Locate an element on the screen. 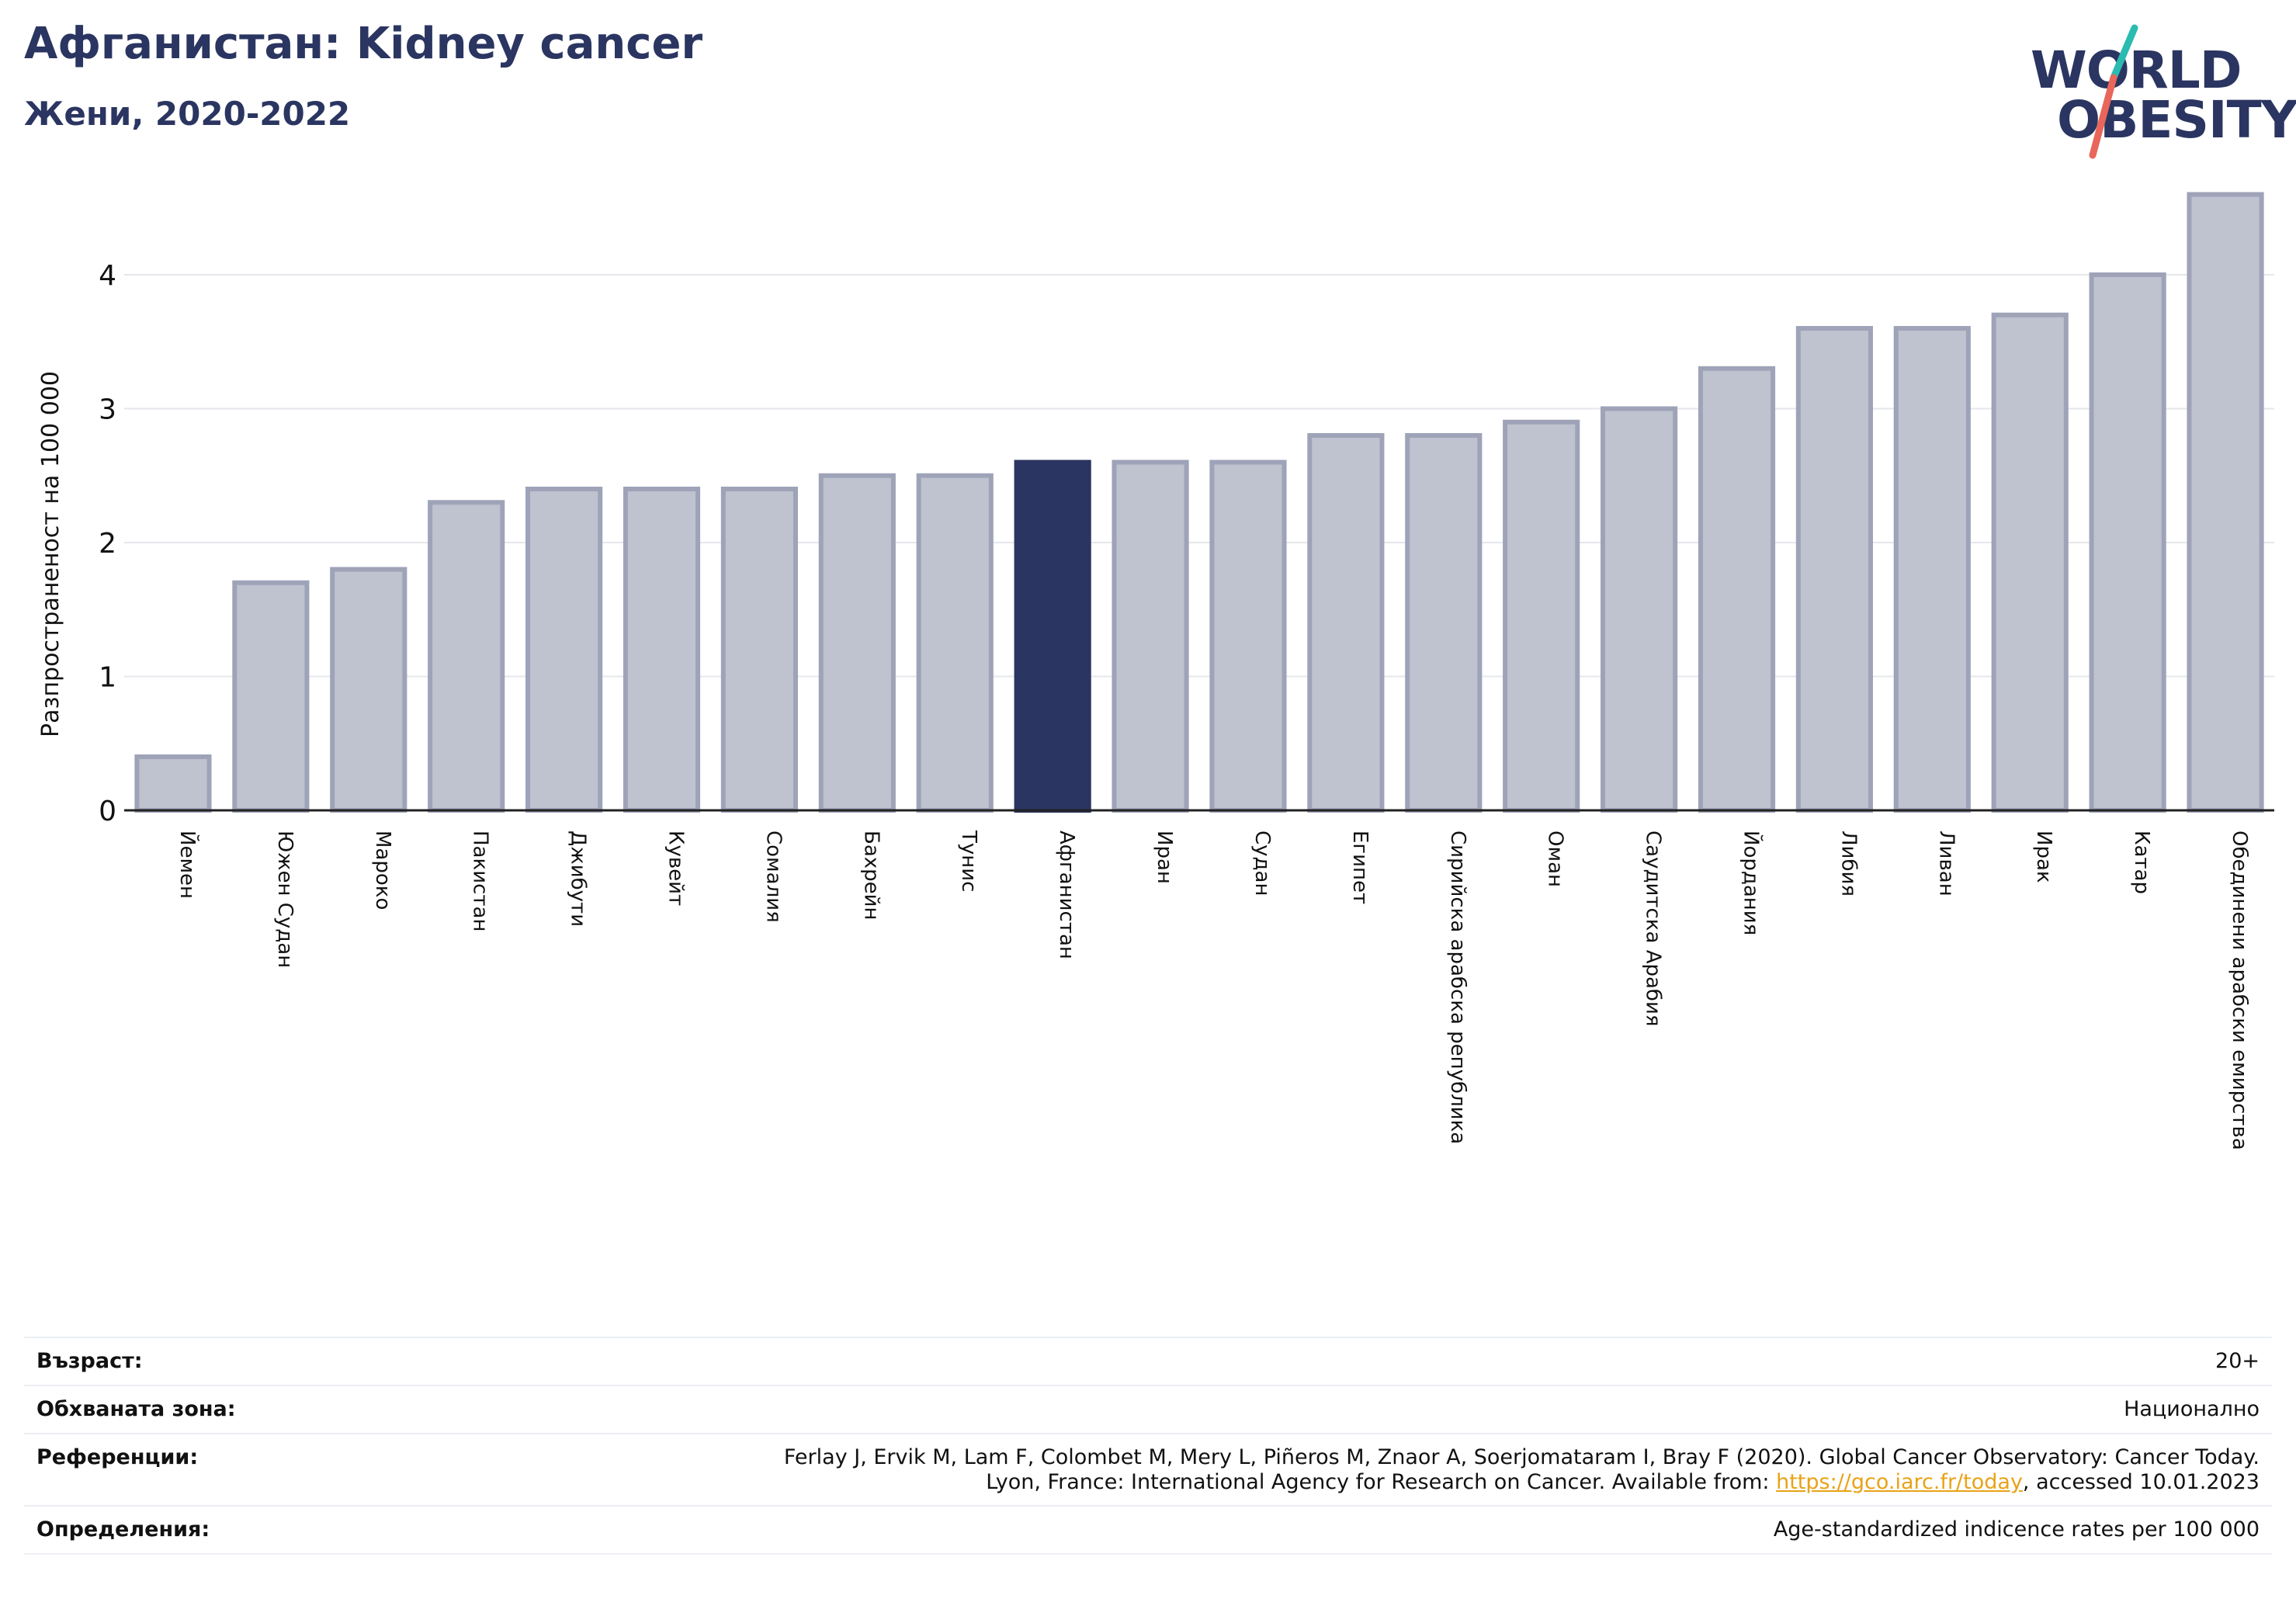  y-tick-label: 4 is located at coordinates (107, 276).